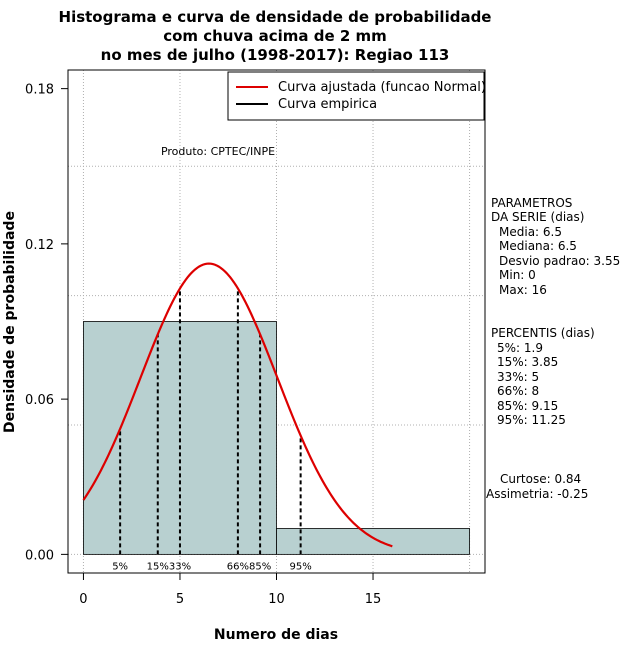 This screenshot has height=660, width=640. What do you see at coordinates (537, 217) in the screenshot?
I see `params-header-2: DA SERIE (dias)` at bounding box center [537, 217].